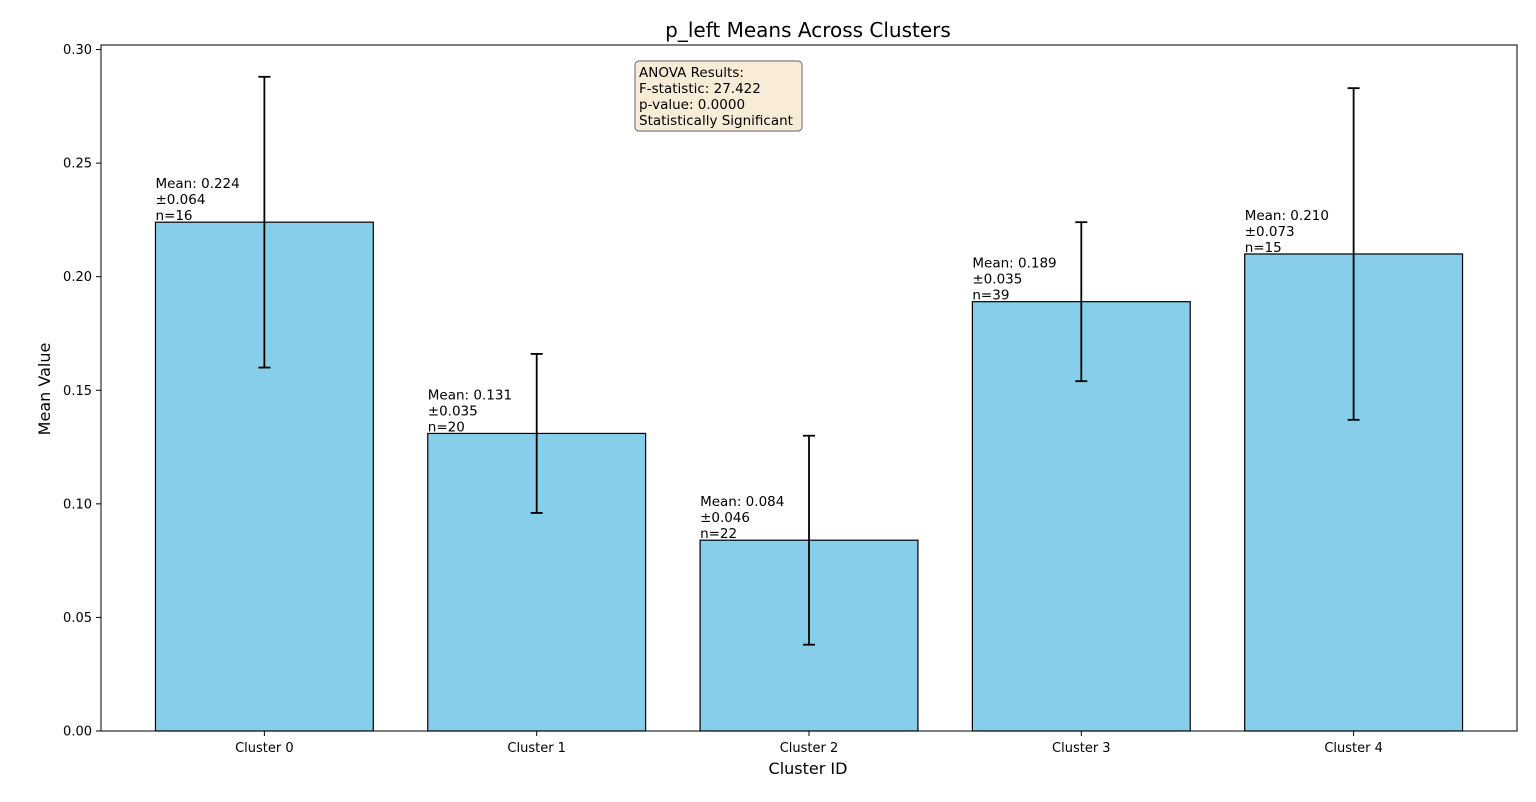  I want to click on x-tick-label: Cluster 4, so click(1353, 748).